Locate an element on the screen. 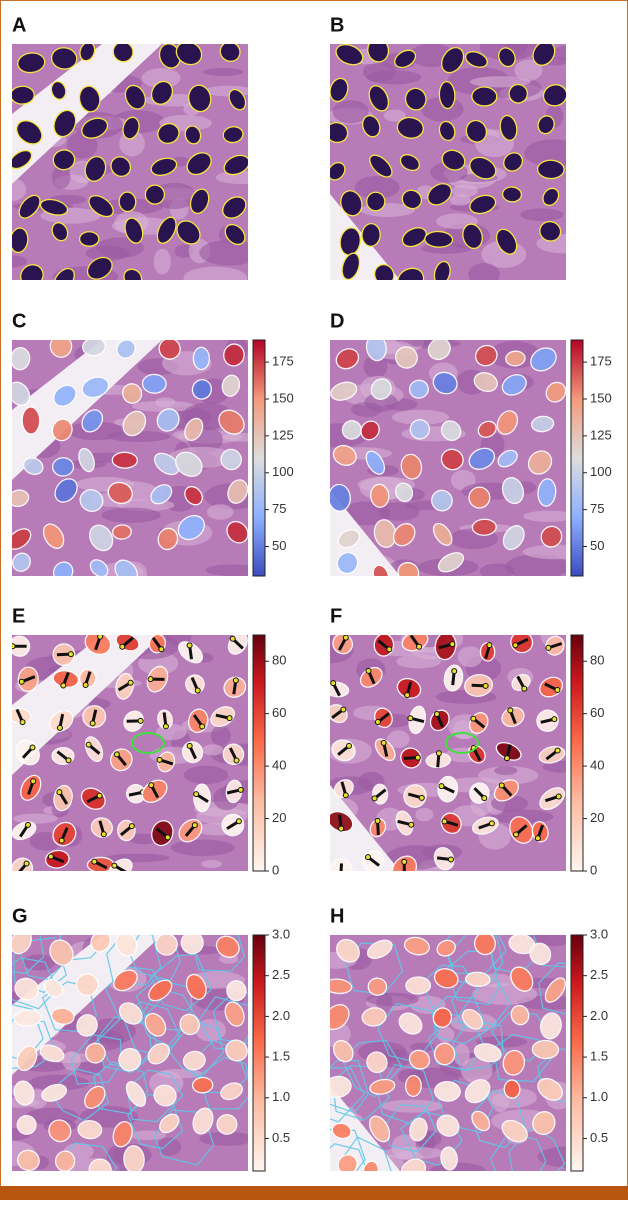 The height and width of the screenshot is (1205, 628). panel: B is located at coordinates (455, 154).